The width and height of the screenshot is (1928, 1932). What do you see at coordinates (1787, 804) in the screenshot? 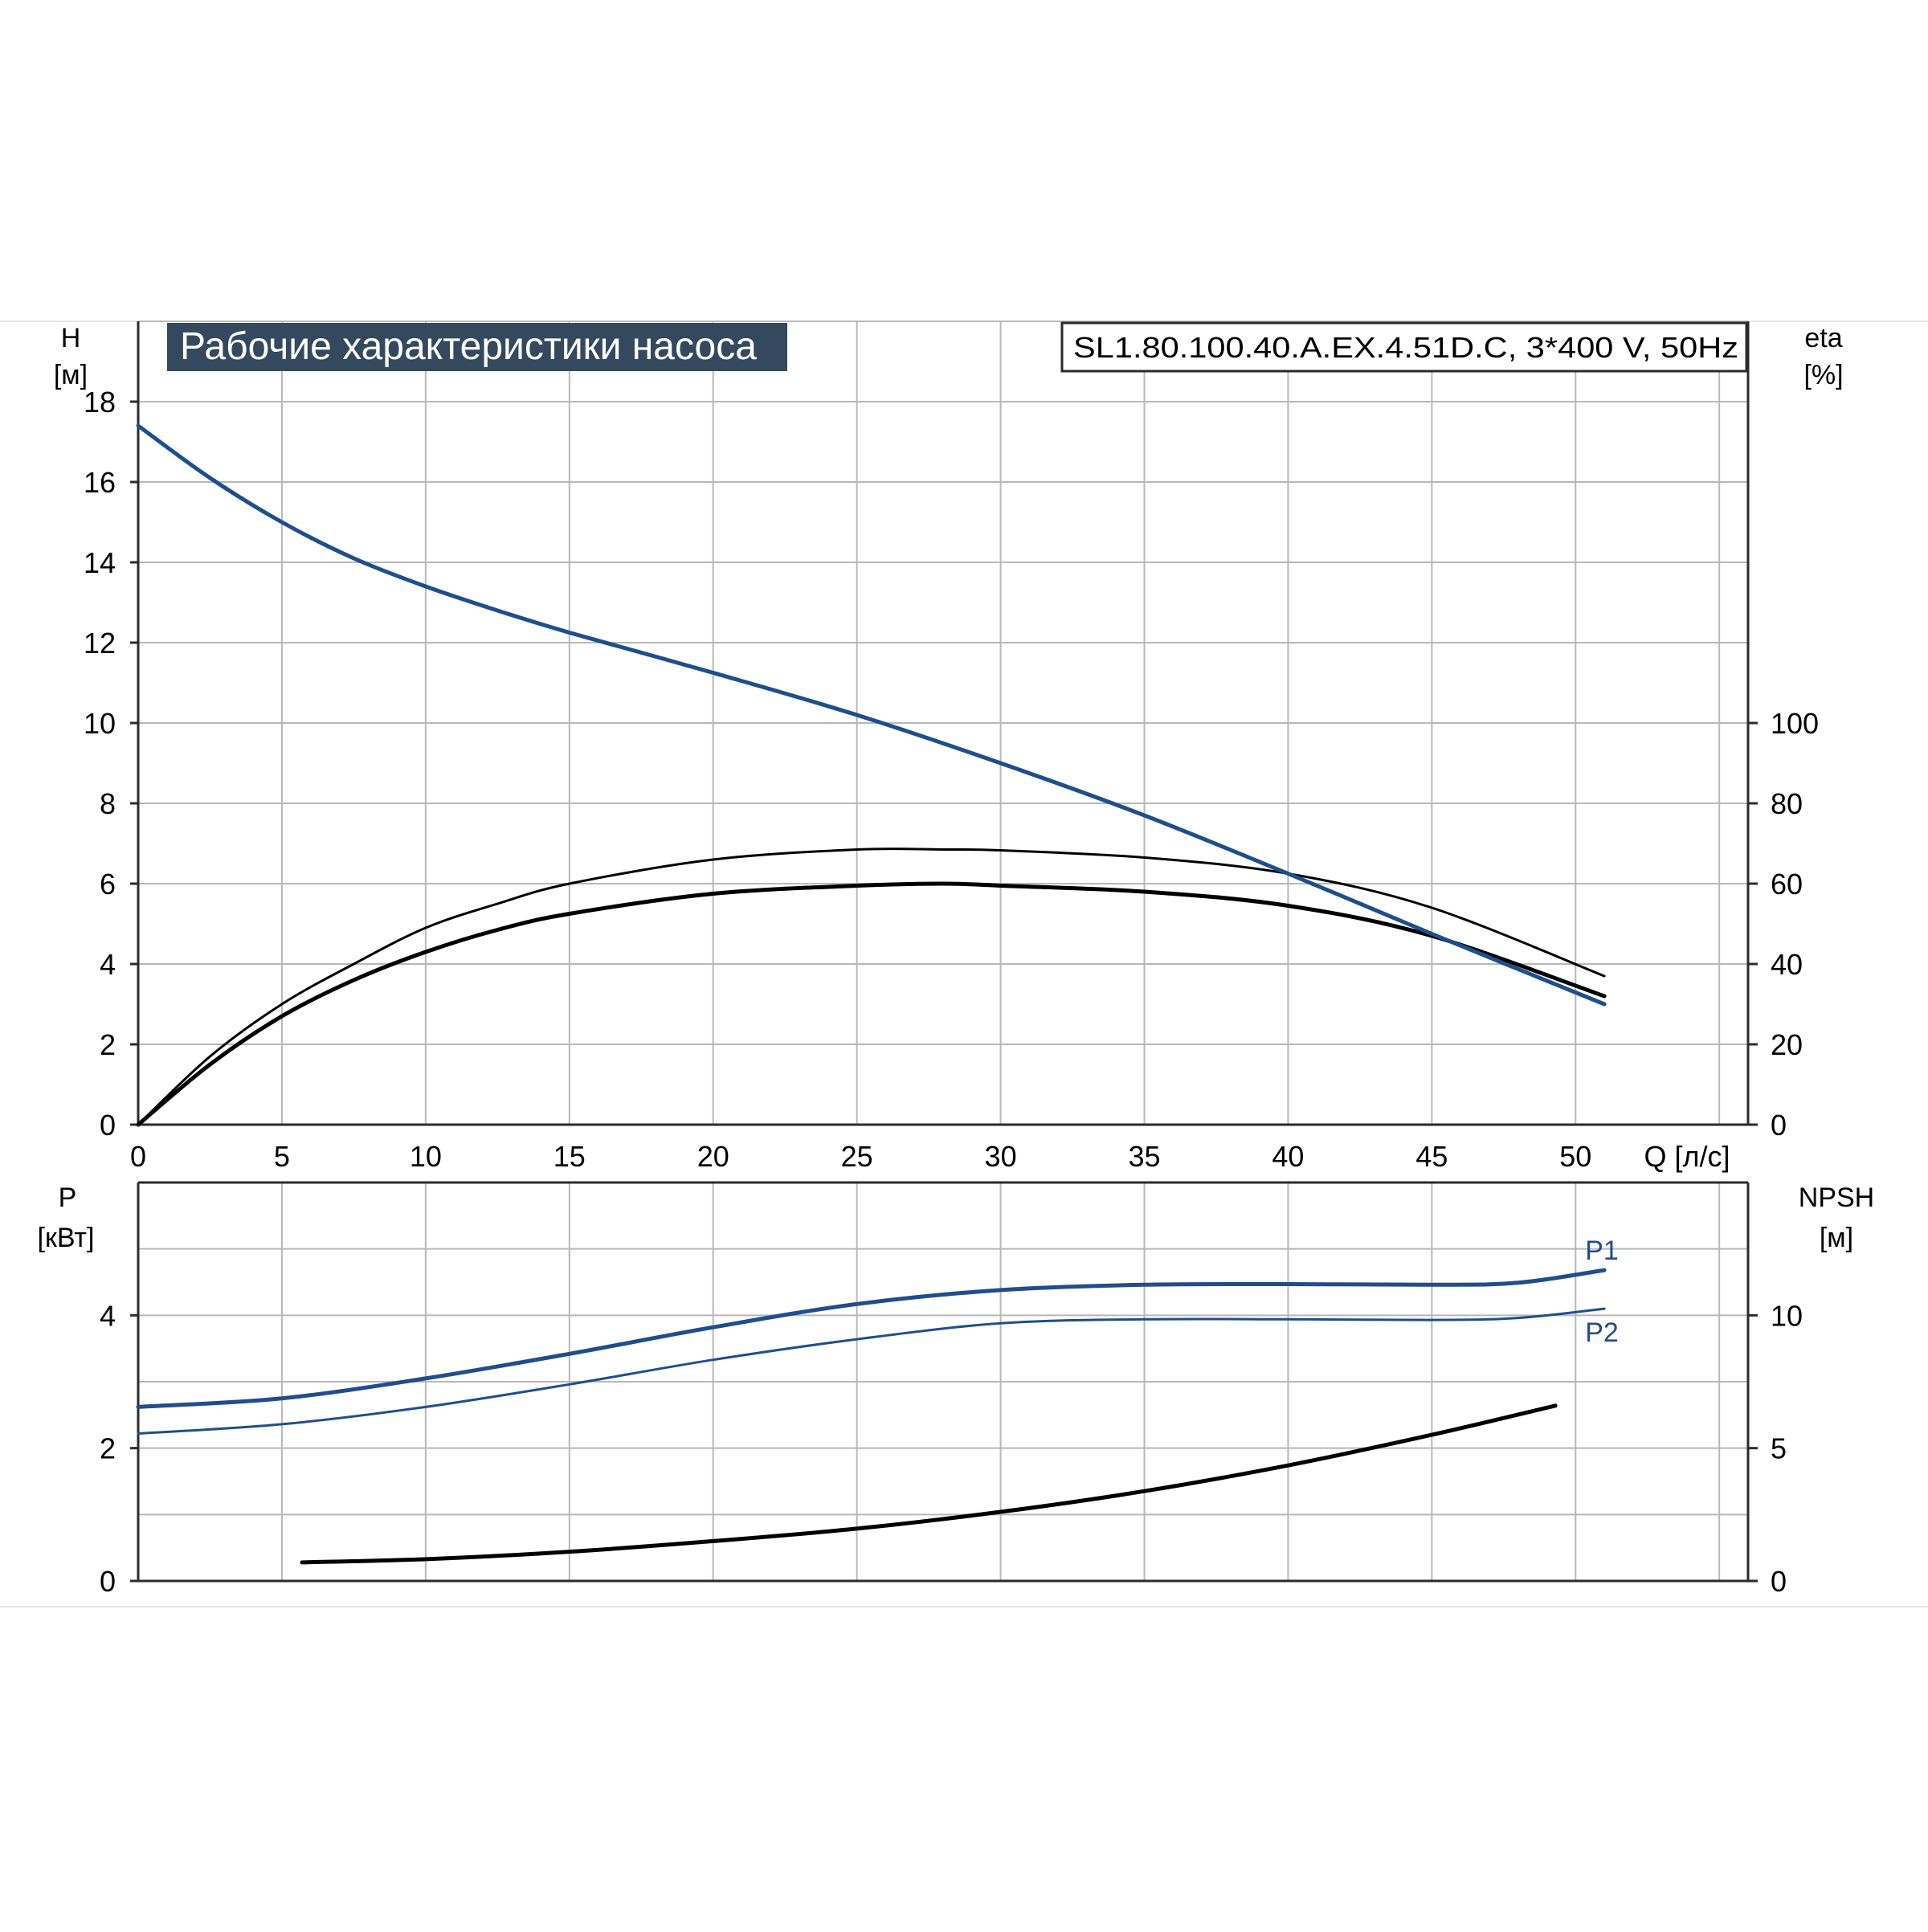
I see `y-right-tick-label: 80` at bounding box center [1787, 804].